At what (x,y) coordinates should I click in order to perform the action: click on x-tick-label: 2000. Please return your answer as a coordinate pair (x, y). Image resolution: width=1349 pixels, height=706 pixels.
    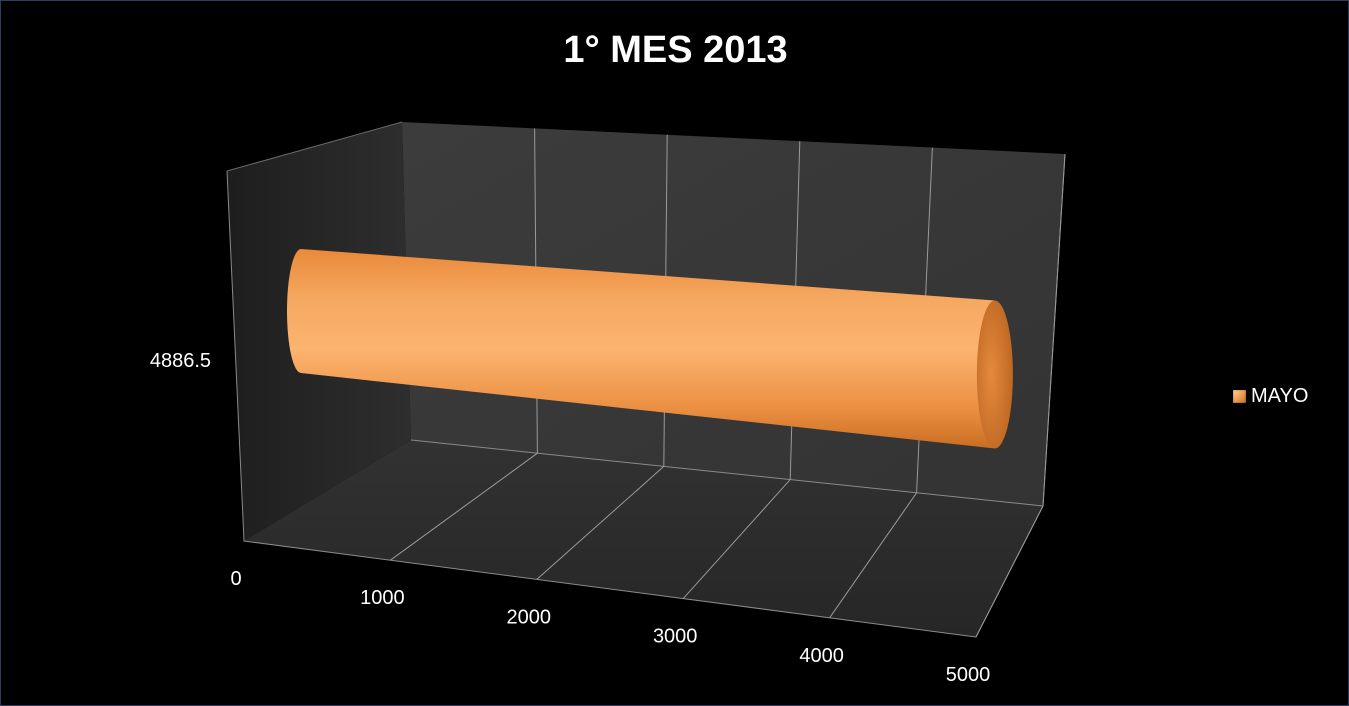
    Looking at the image, I should click on (529, 617).